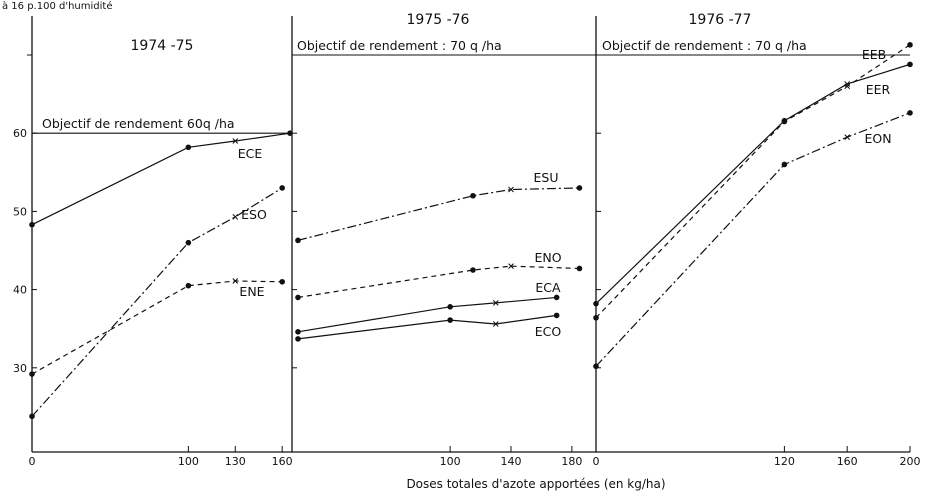 Image resolution: width=928 pixels, height=493 pixels. Describe the element at coordinates (511, 461) in the screenshot. I see `x-tick-label: 140` at that location.